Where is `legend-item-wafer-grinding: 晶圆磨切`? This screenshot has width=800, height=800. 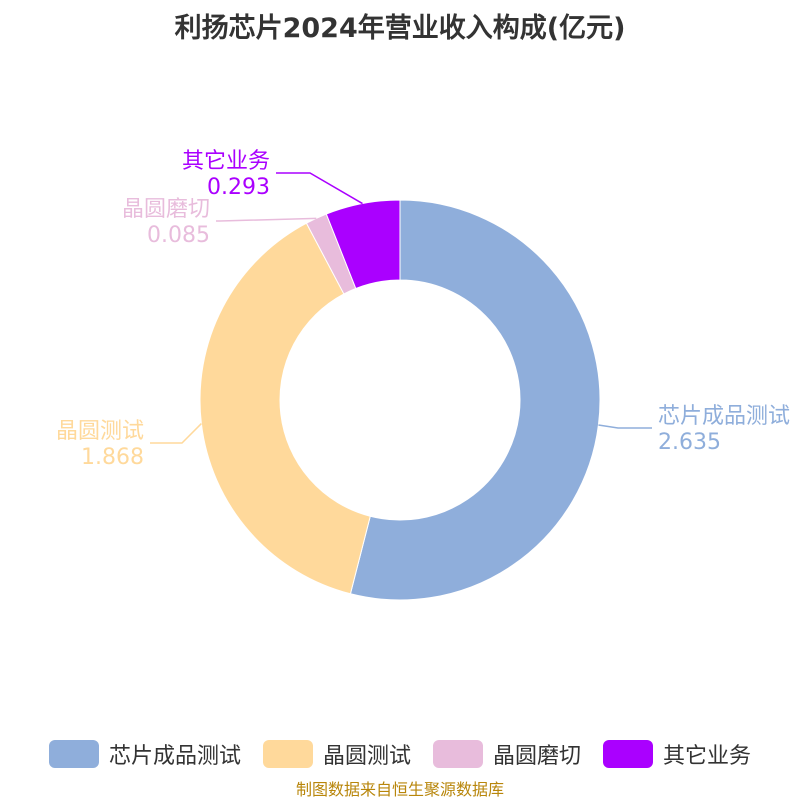
legend-item-wafer-grinding: 晶圆磨切 is located at coordinates (507, 754).